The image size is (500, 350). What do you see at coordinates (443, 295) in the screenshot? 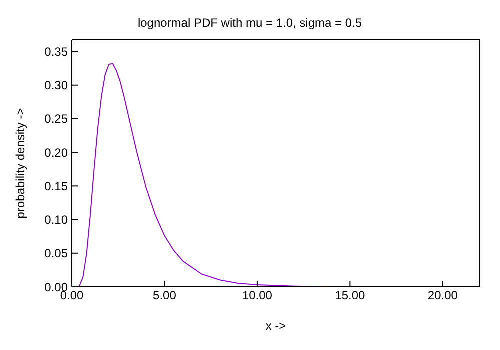
I see `x-tick-label: 20.00` at bounding box center [443, 295].